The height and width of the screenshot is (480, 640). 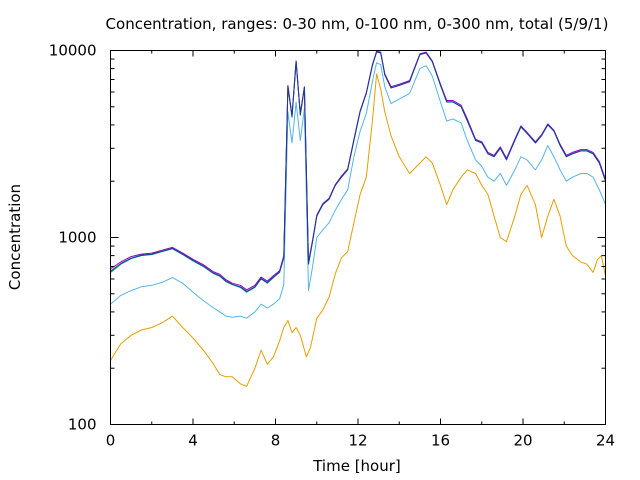 I want to click on x-tick-label: 24, so click(x=605, y=441).